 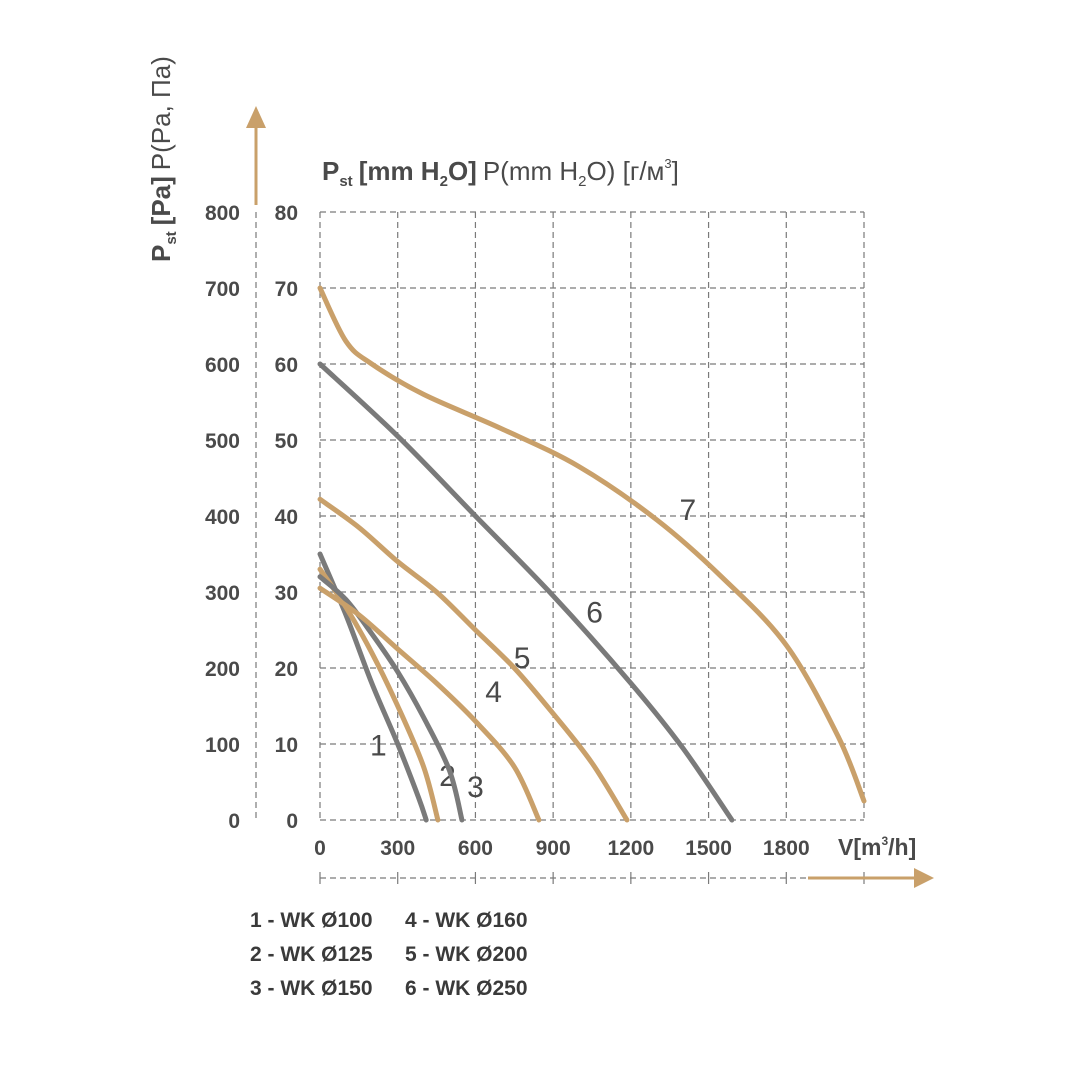 What do you see at coordinates (222, 745) in the screenshot?
I see `y-tick-label-pa: 100` at bounding box center [222, 745].